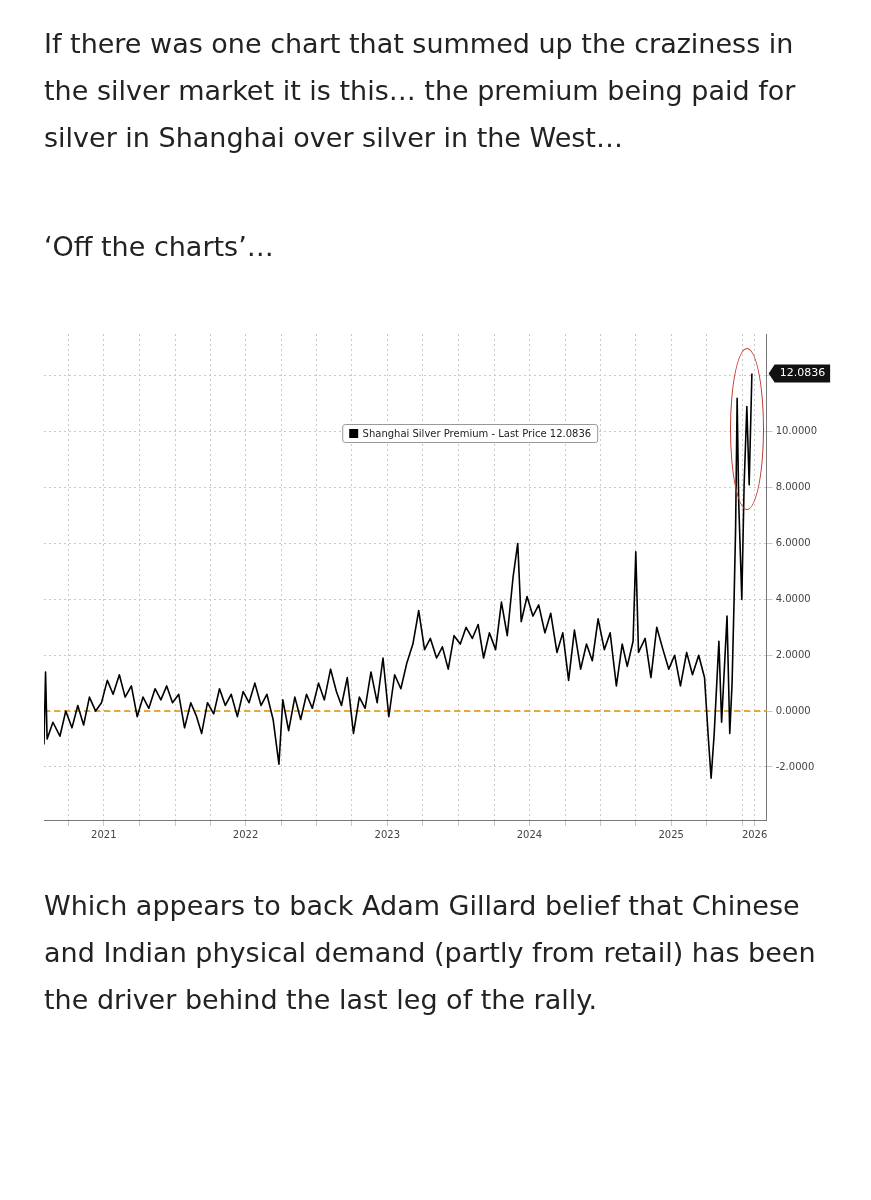 The image size is (871, 1200). Describe the element at coordinates (754, 834) in the screenshot. I see `x-tick-label: 2026` at that location.